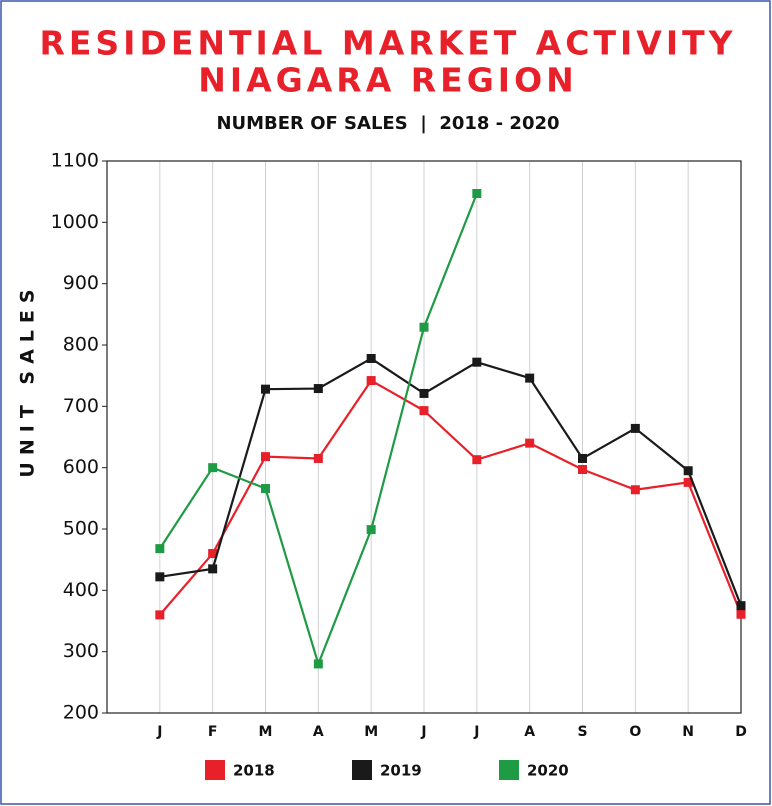  What do you see at coordinates (81, 406) in the screenshot?
I see `y-tick-label: 700` at bounding box center [81, 406].